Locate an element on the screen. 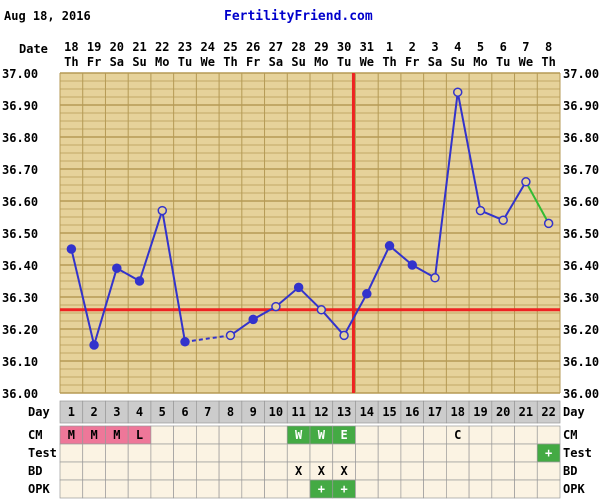  date-label: 18 is located at coordinates (71, 47).